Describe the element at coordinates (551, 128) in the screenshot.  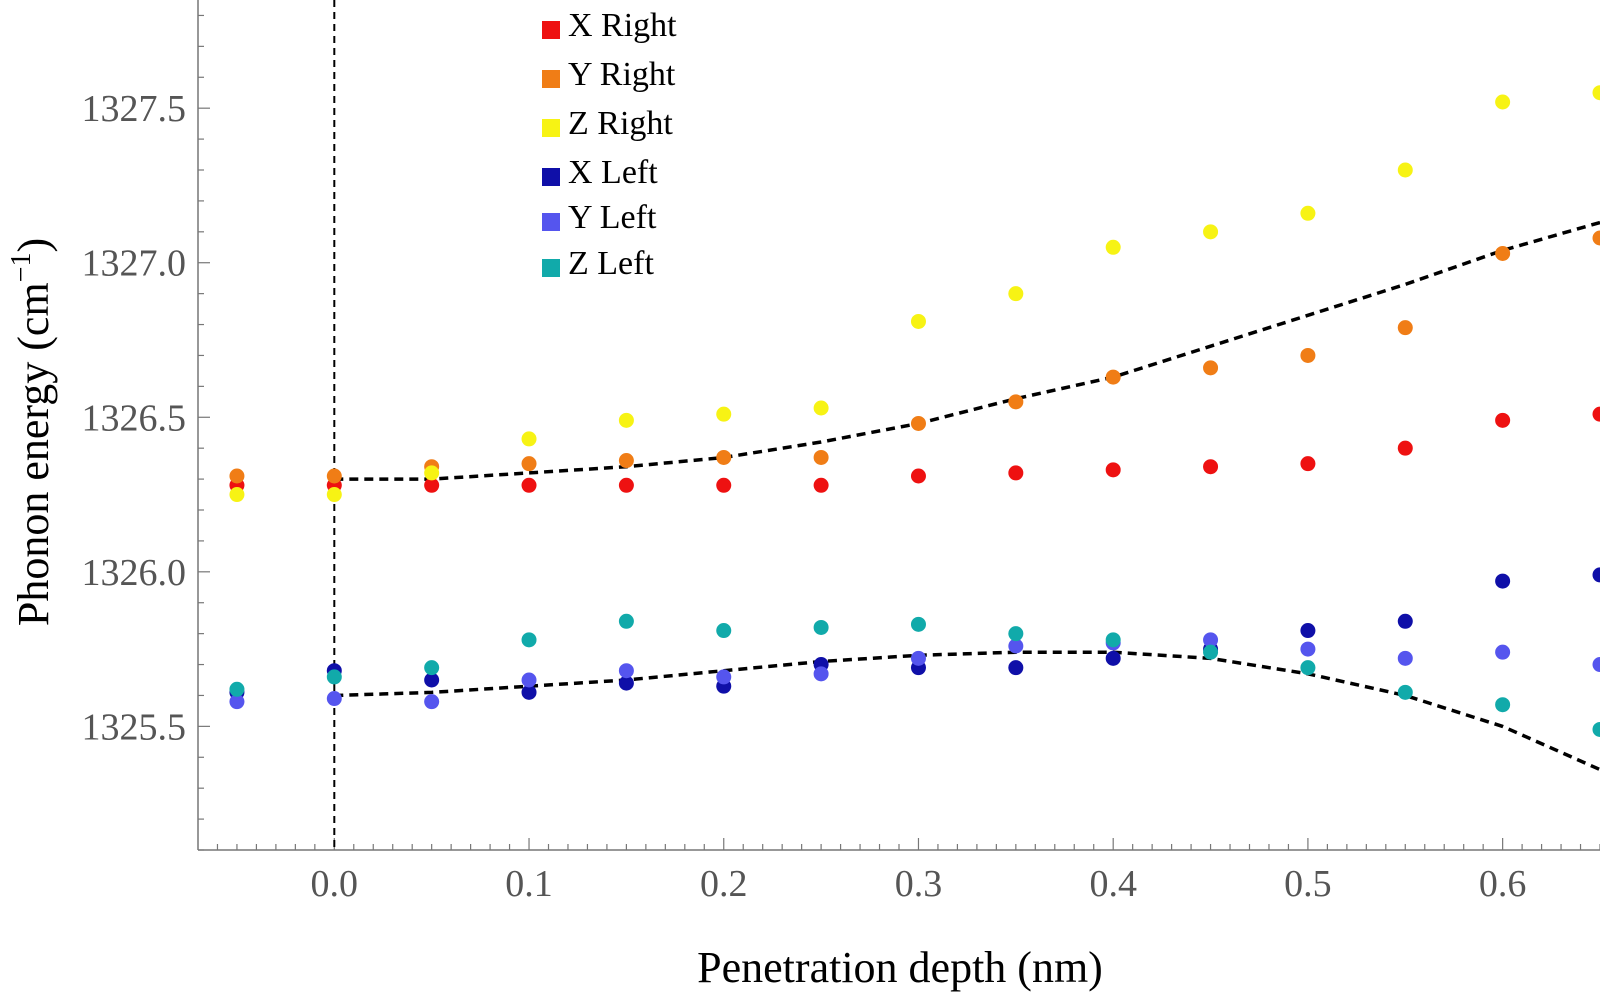
I see `legend-swatch-z-right` at that location.